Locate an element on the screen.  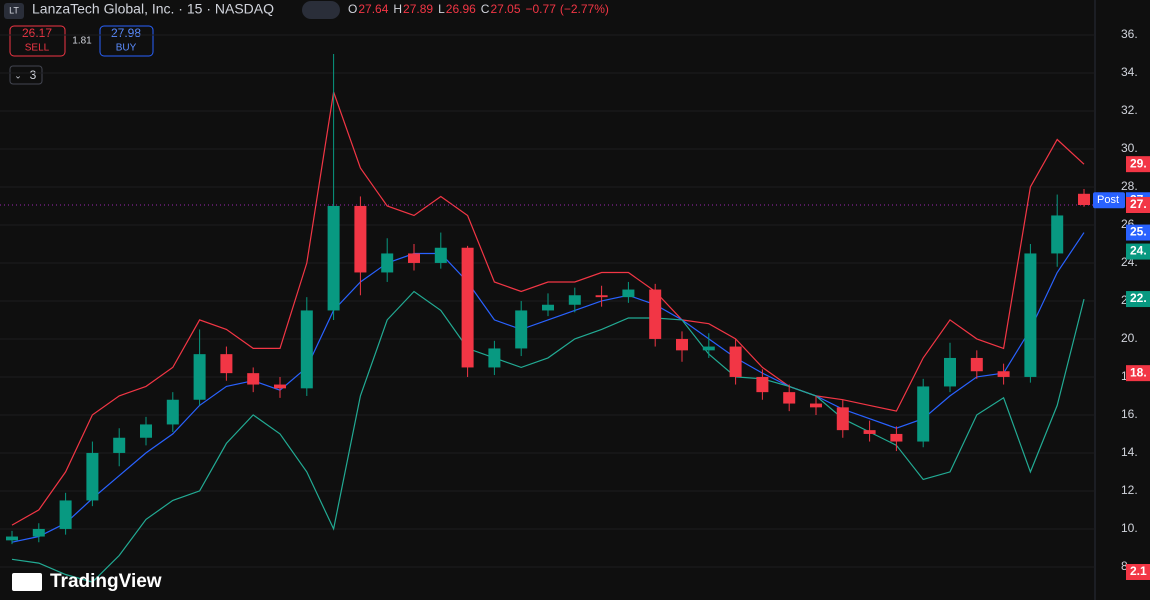
sell-price: 26.17 is located at coordinates (37, 33).